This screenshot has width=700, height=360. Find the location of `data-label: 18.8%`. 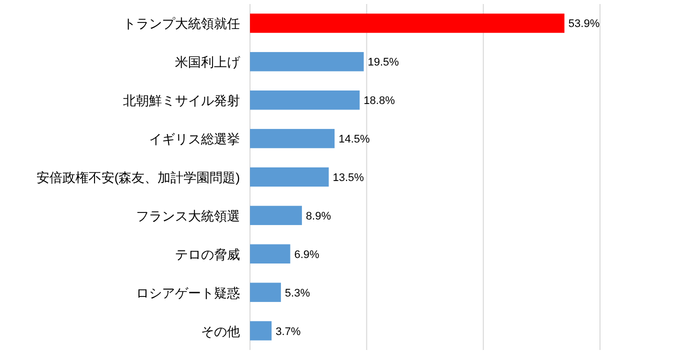

data-label: 18.8% is located at coordinates (380, 101).